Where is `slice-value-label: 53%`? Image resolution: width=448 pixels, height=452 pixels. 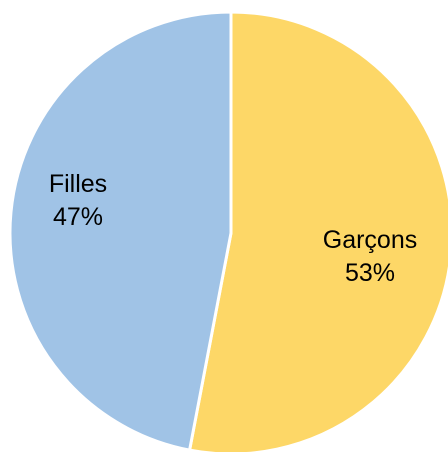
slice-value-label: 53% is located at coordinates (370, 273).